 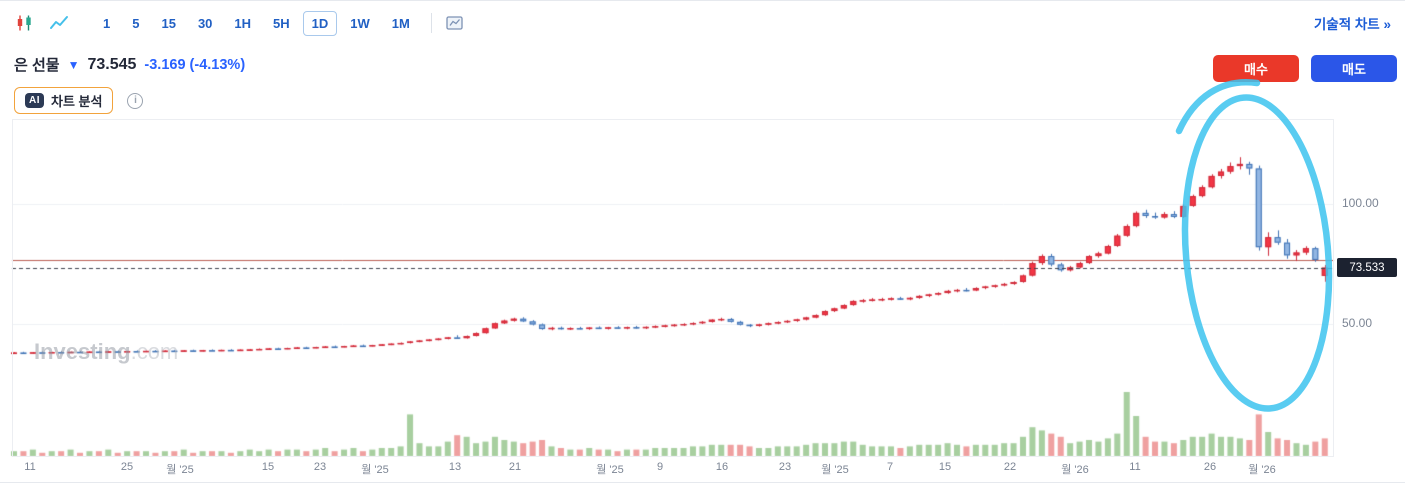 I want to click on chart-toolbar: 1 5 15 30 1H 5H 1D 1W 1M 기술적 차트 », so click(x=702, y=23).